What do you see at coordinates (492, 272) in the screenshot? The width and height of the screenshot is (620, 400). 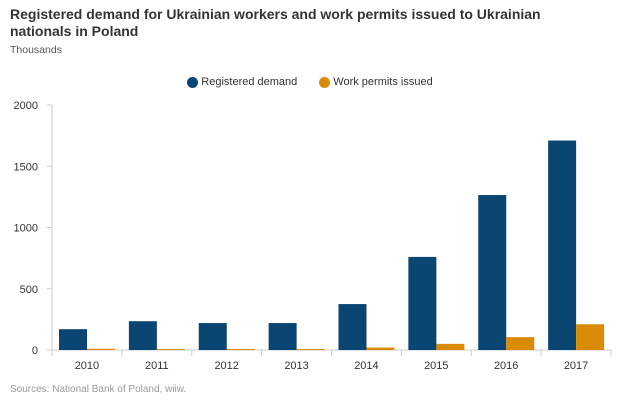 I see `bar-registered-demand-2016` at bounding box center [492, 272].